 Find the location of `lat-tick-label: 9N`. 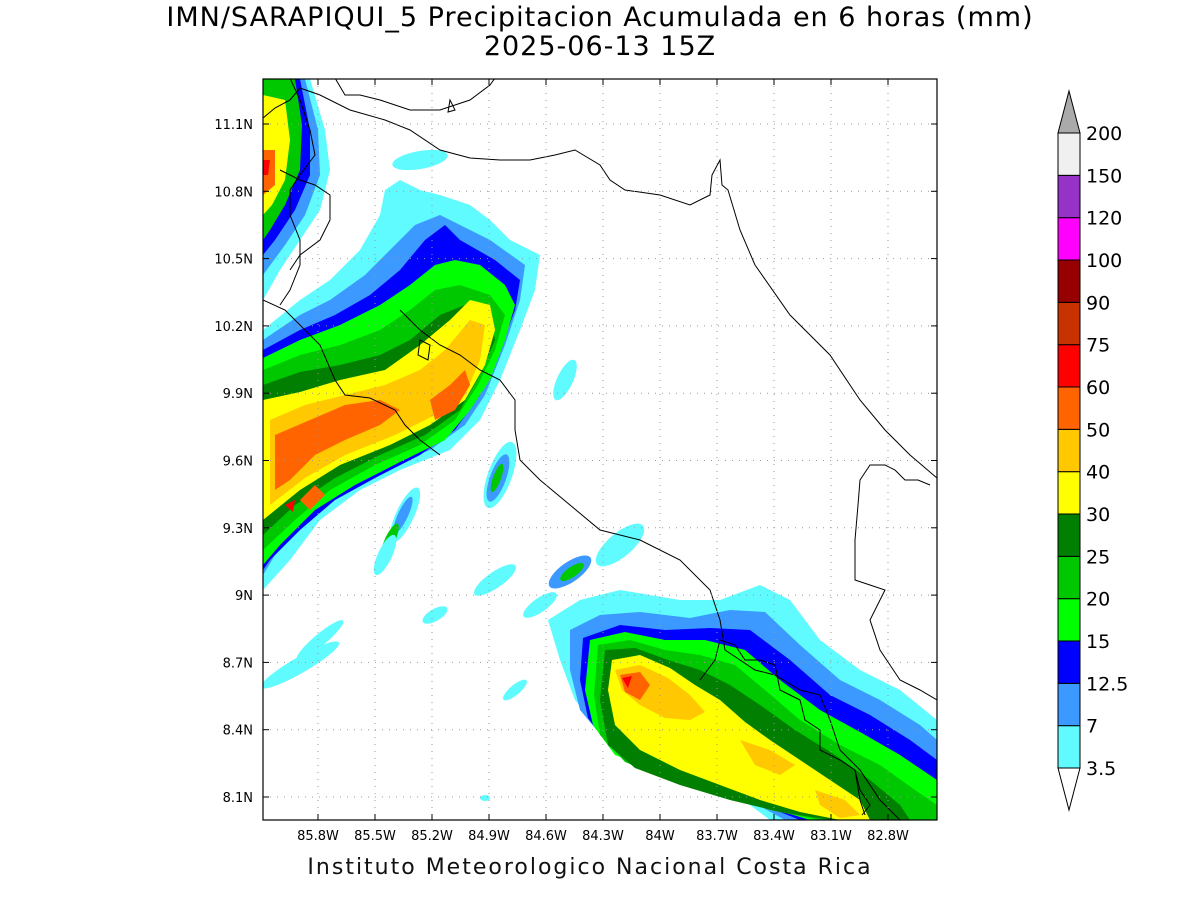

lat-tick-label: 9N is located at coordinates (244, 596).